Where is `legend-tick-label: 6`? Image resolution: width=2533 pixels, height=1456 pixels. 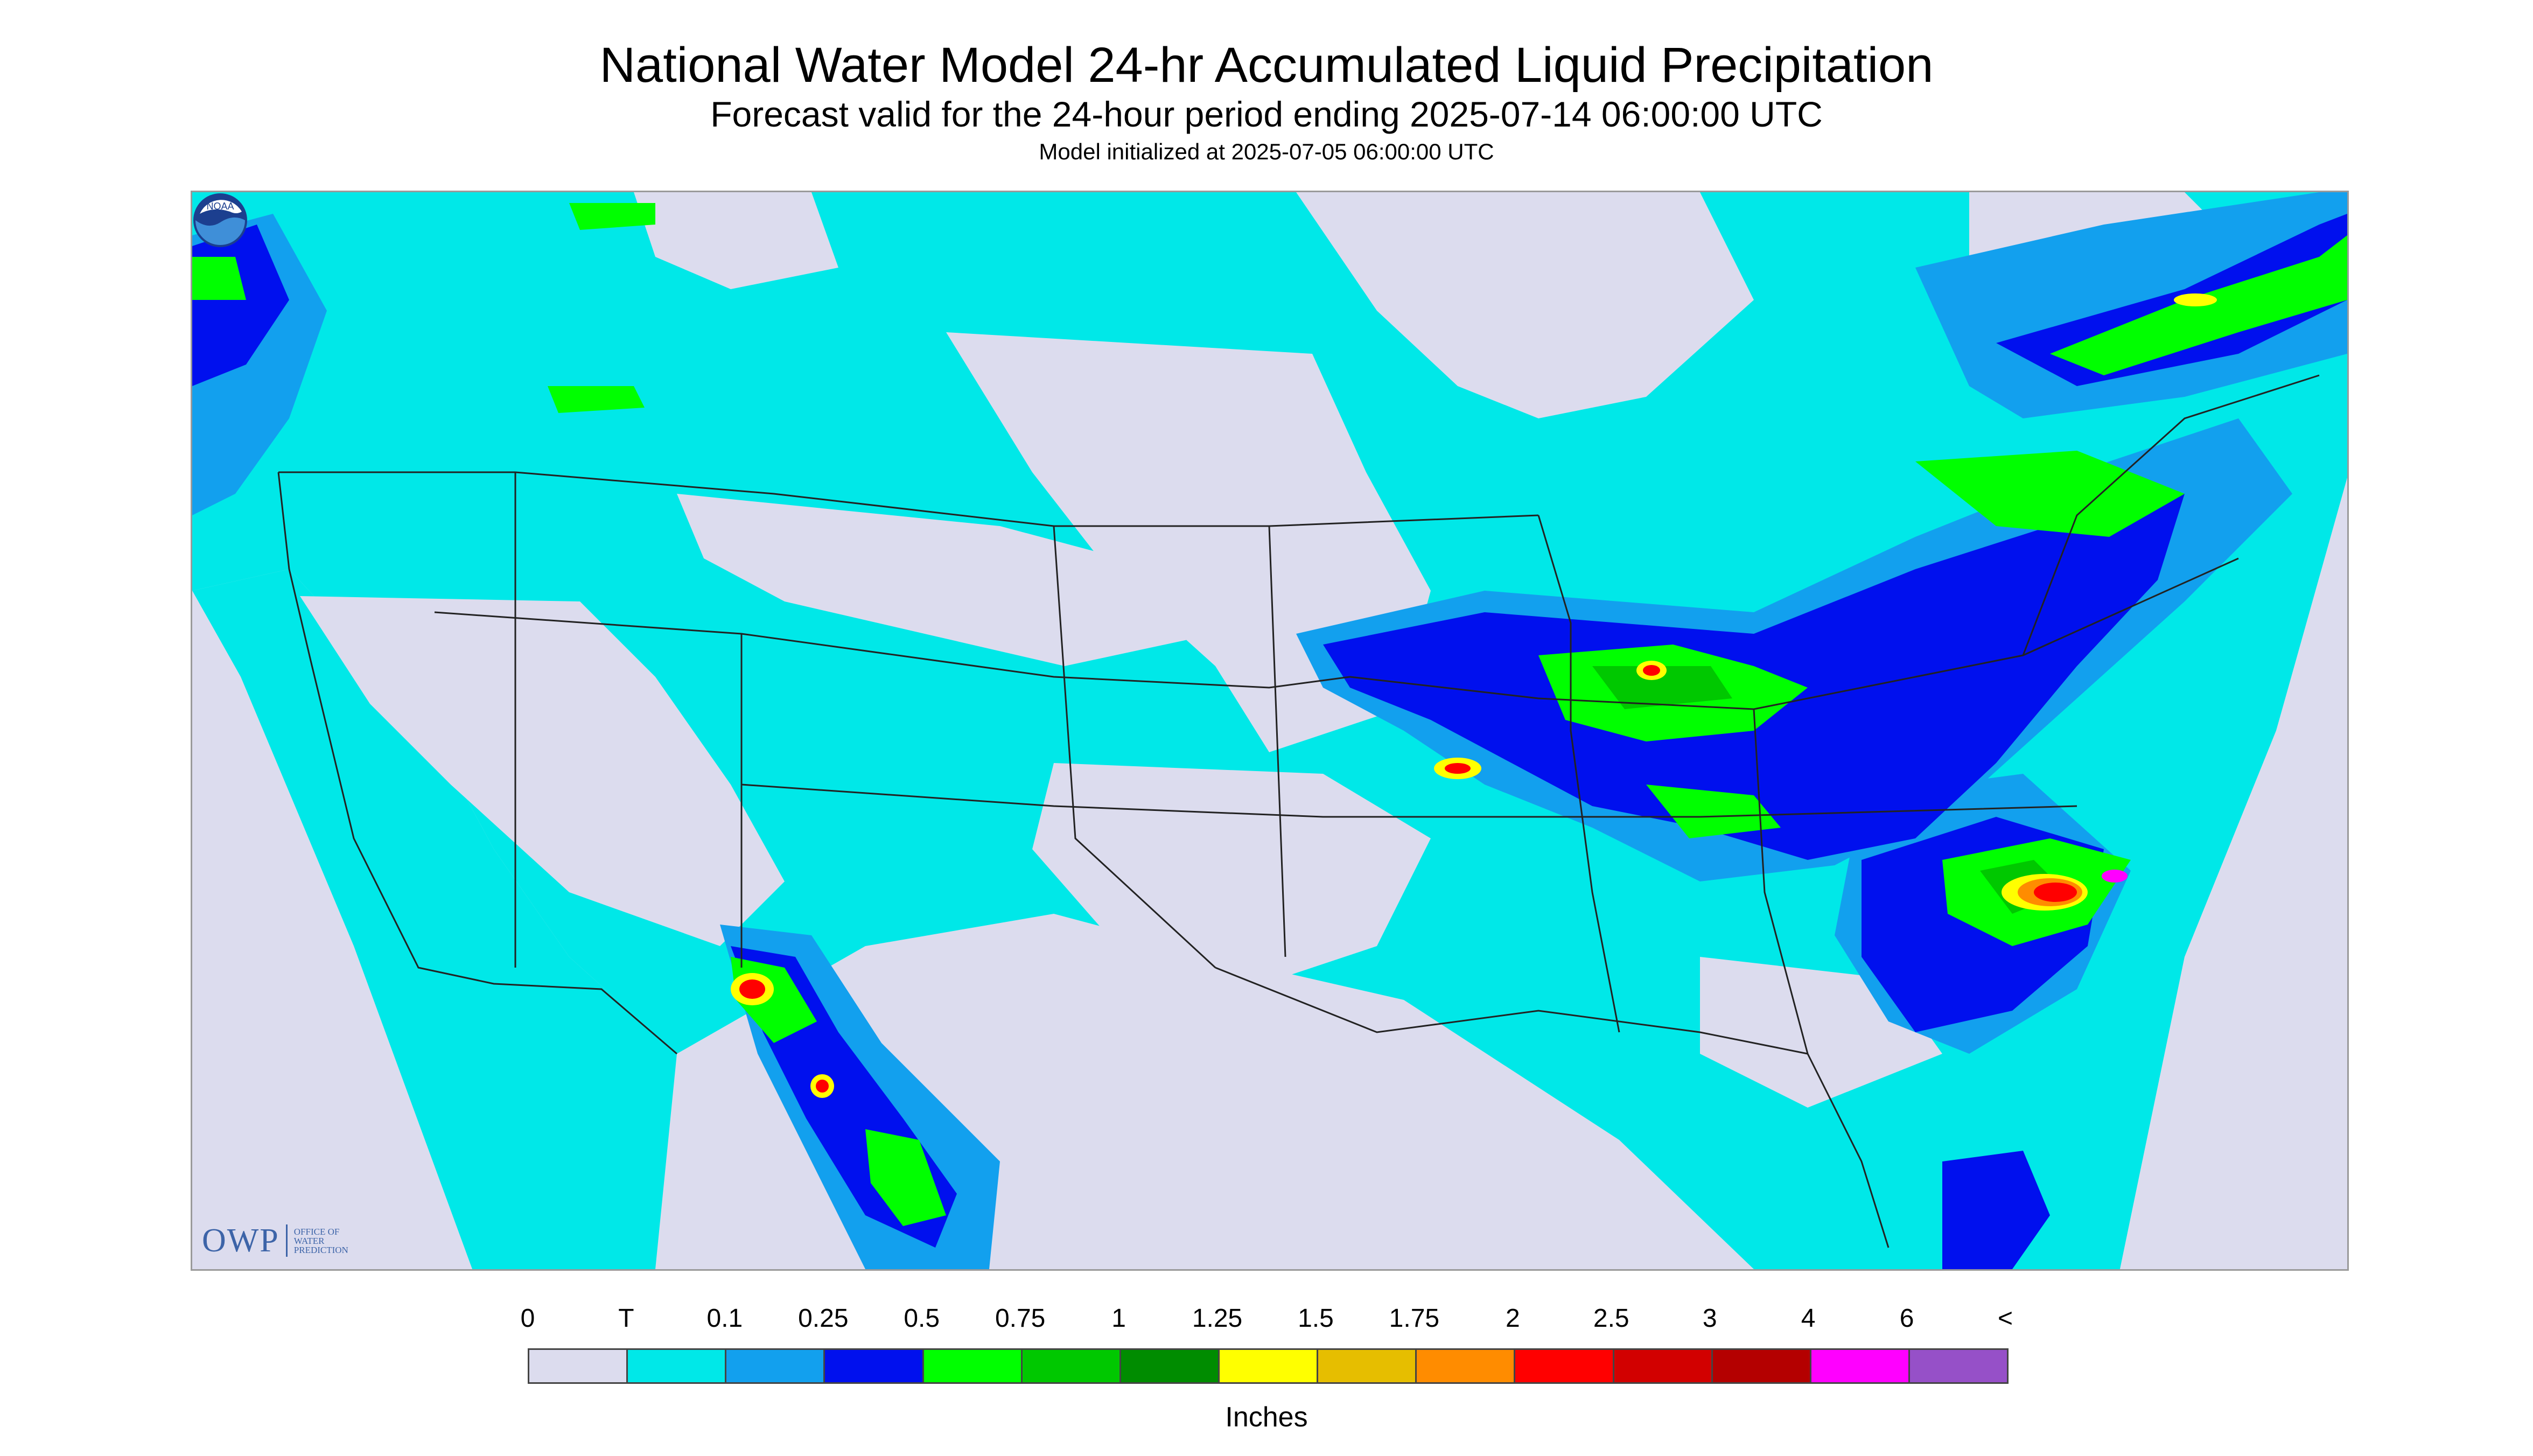
legend-tick-label: 6 is located at coordinates (1907, 1318).